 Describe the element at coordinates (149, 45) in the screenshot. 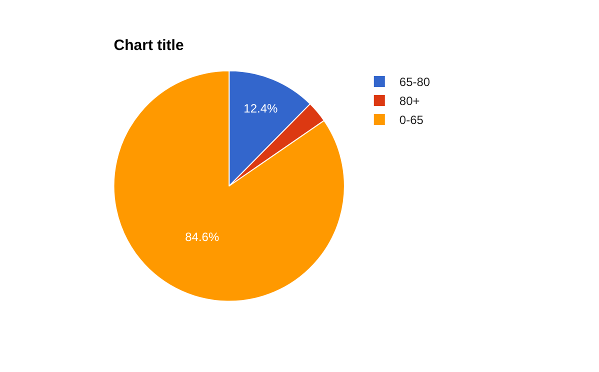

I see `chart-title: Chart title` at that location.